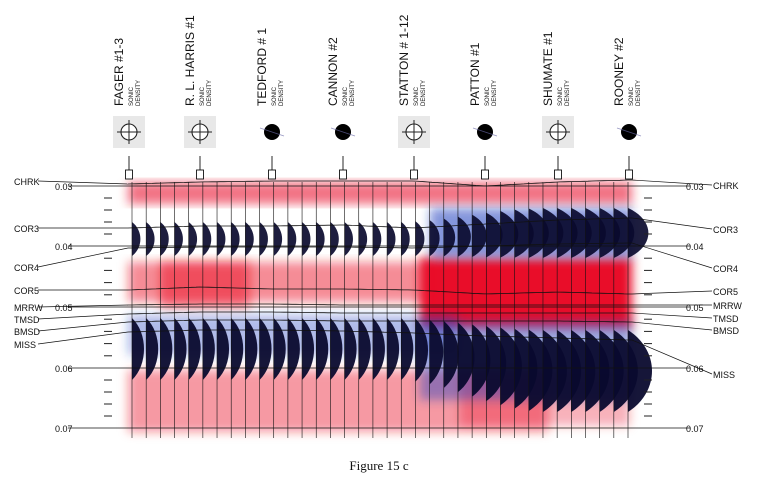  Describe the element at coordinates (64, 247) in the screenshot. I see `time-label-left: 0.04` at that location.